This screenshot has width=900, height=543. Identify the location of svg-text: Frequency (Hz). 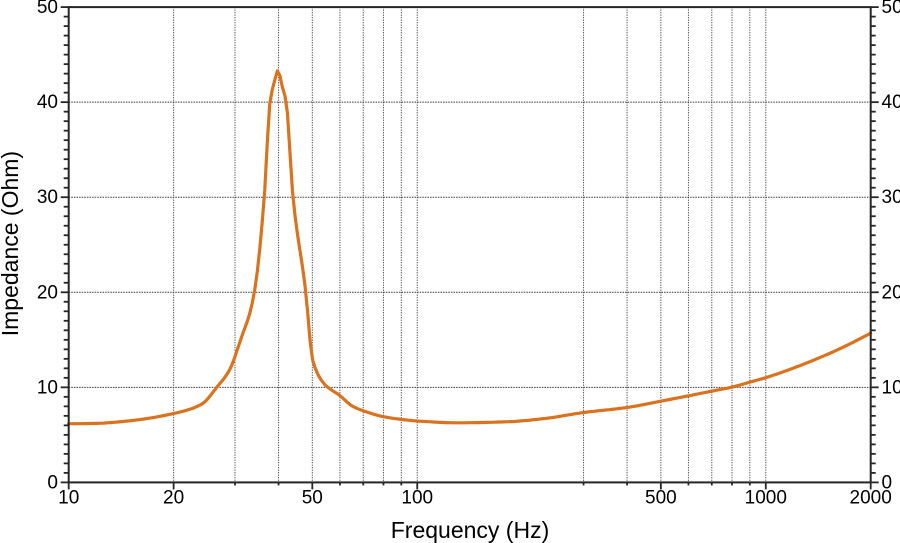
(470, 530).